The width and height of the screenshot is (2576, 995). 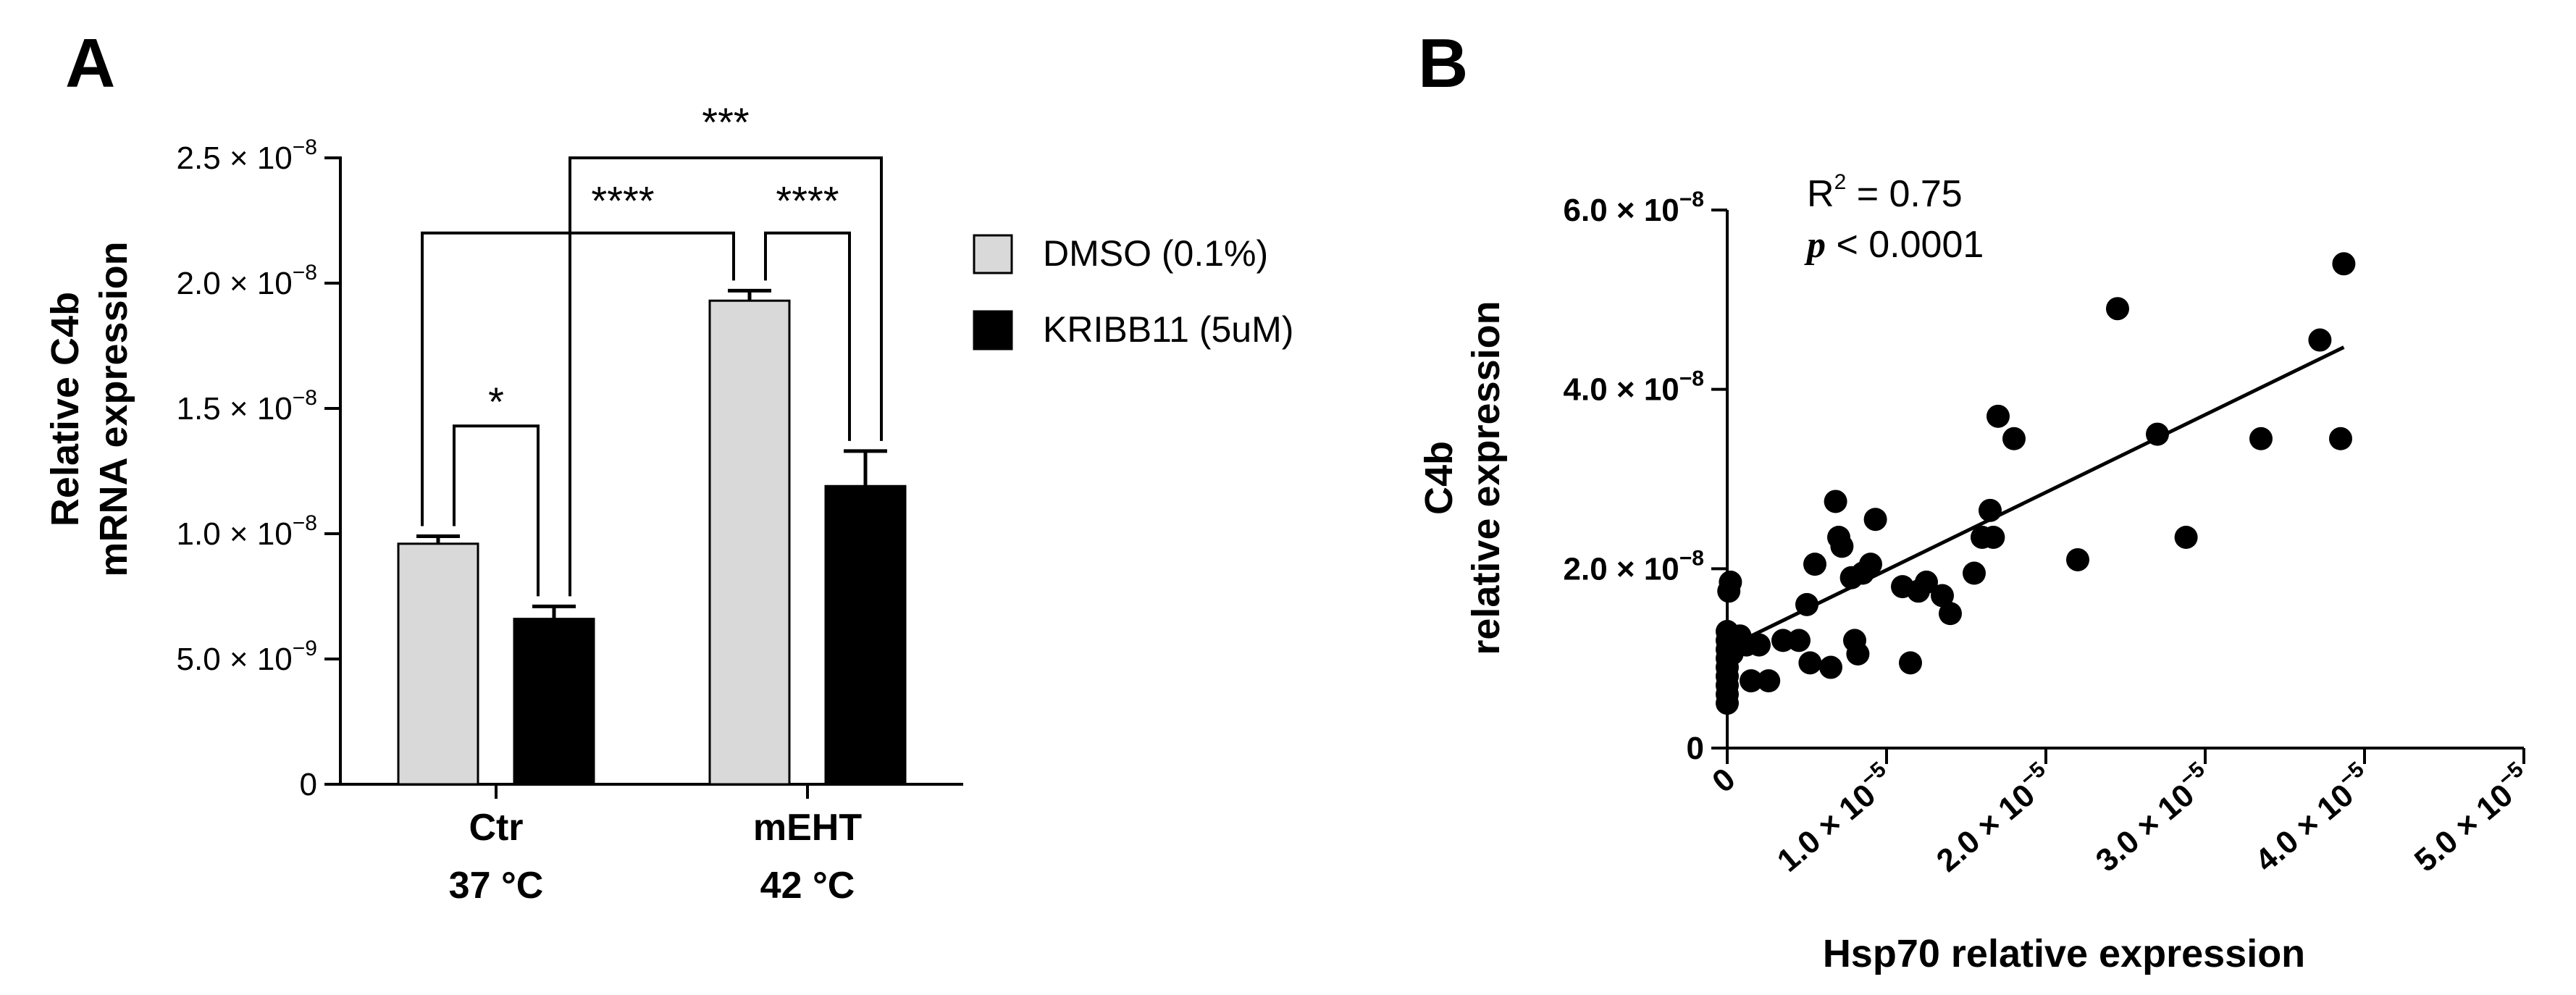 I want to click on significance-brackets: ***** *******, so click(x=652, y=348).